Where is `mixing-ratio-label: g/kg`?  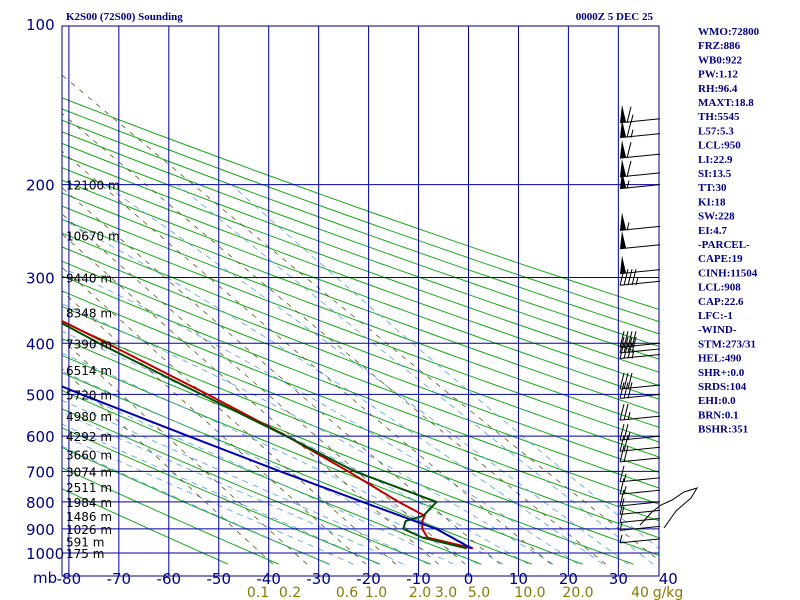 mixing-ratio-label: g/kg is located at coordinates (668, 592).